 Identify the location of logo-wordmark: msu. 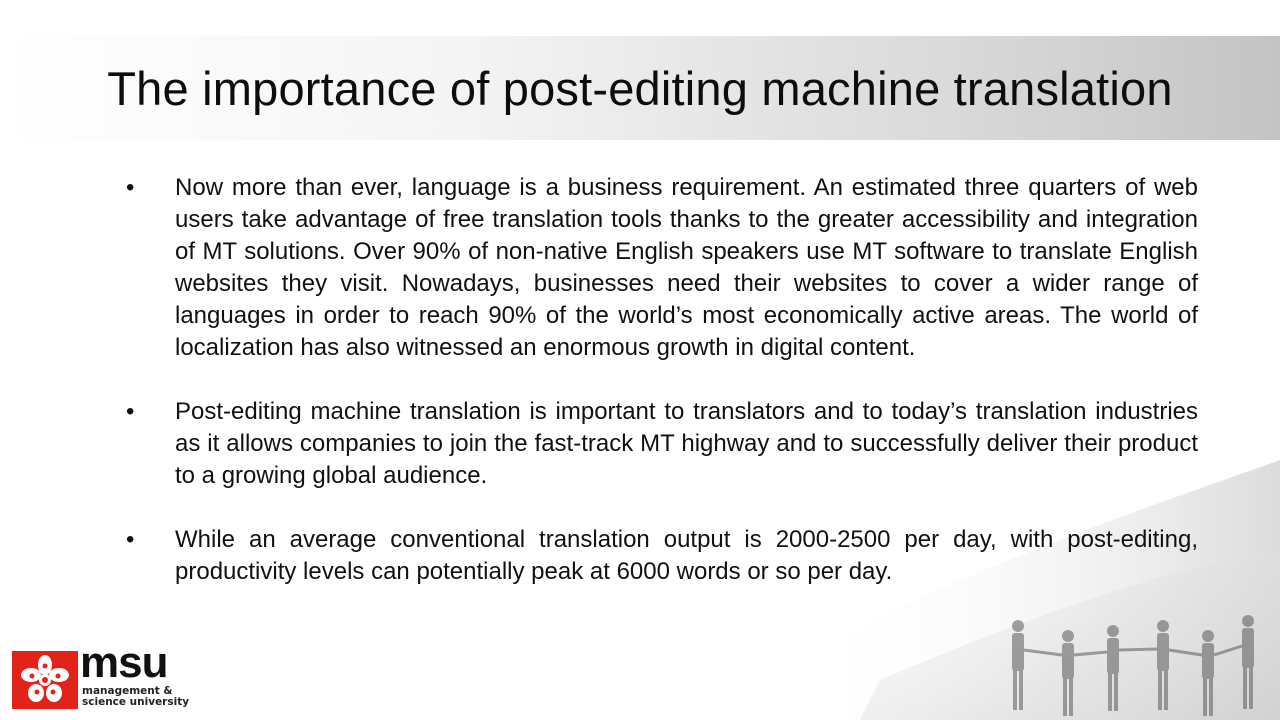
(124, 662).